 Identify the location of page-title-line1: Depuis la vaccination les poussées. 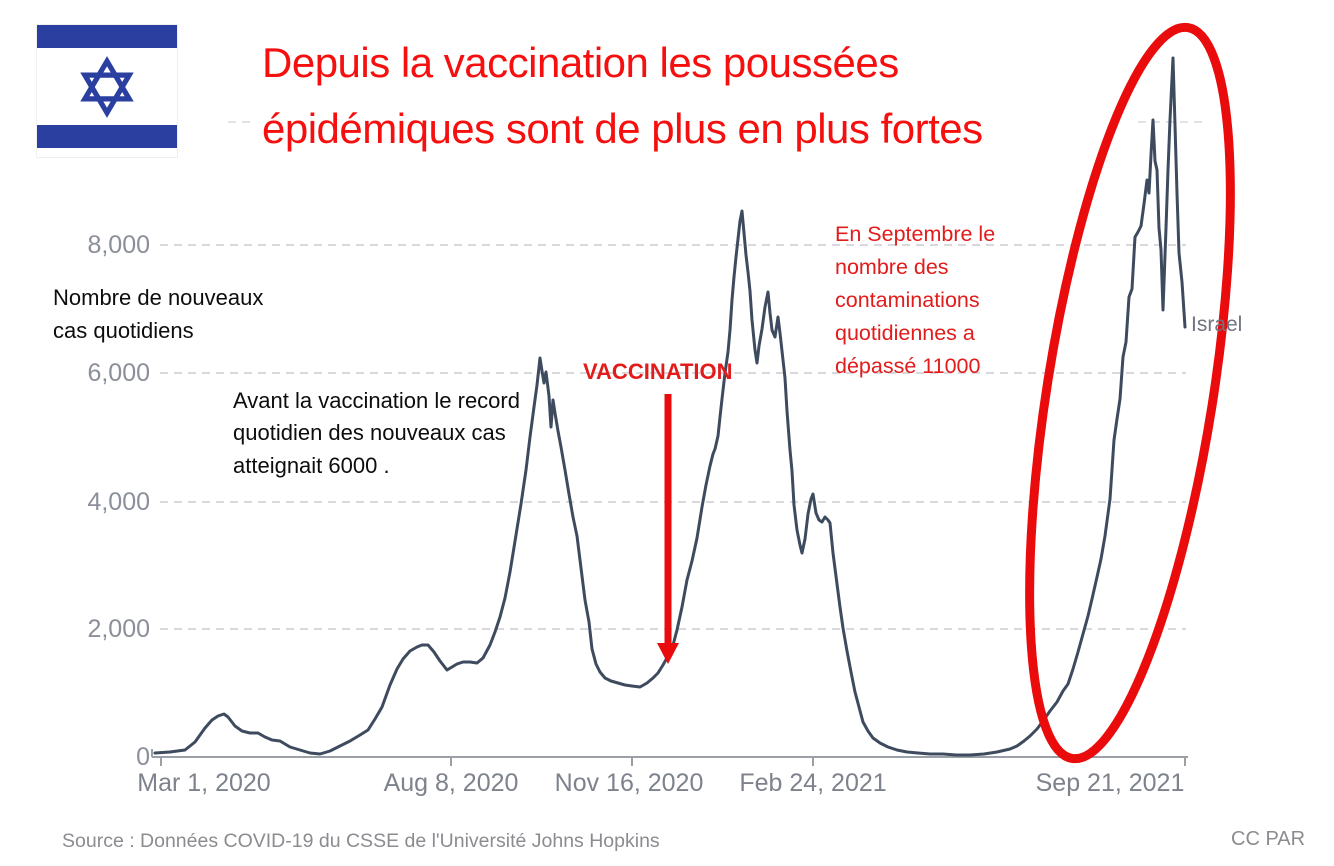
(580, 62).